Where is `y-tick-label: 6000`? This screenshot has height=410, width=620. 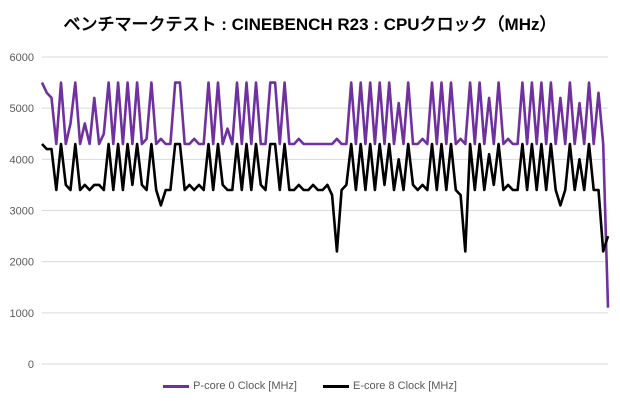 y-tick-label: 6000 is located at coordinates (22, 58).